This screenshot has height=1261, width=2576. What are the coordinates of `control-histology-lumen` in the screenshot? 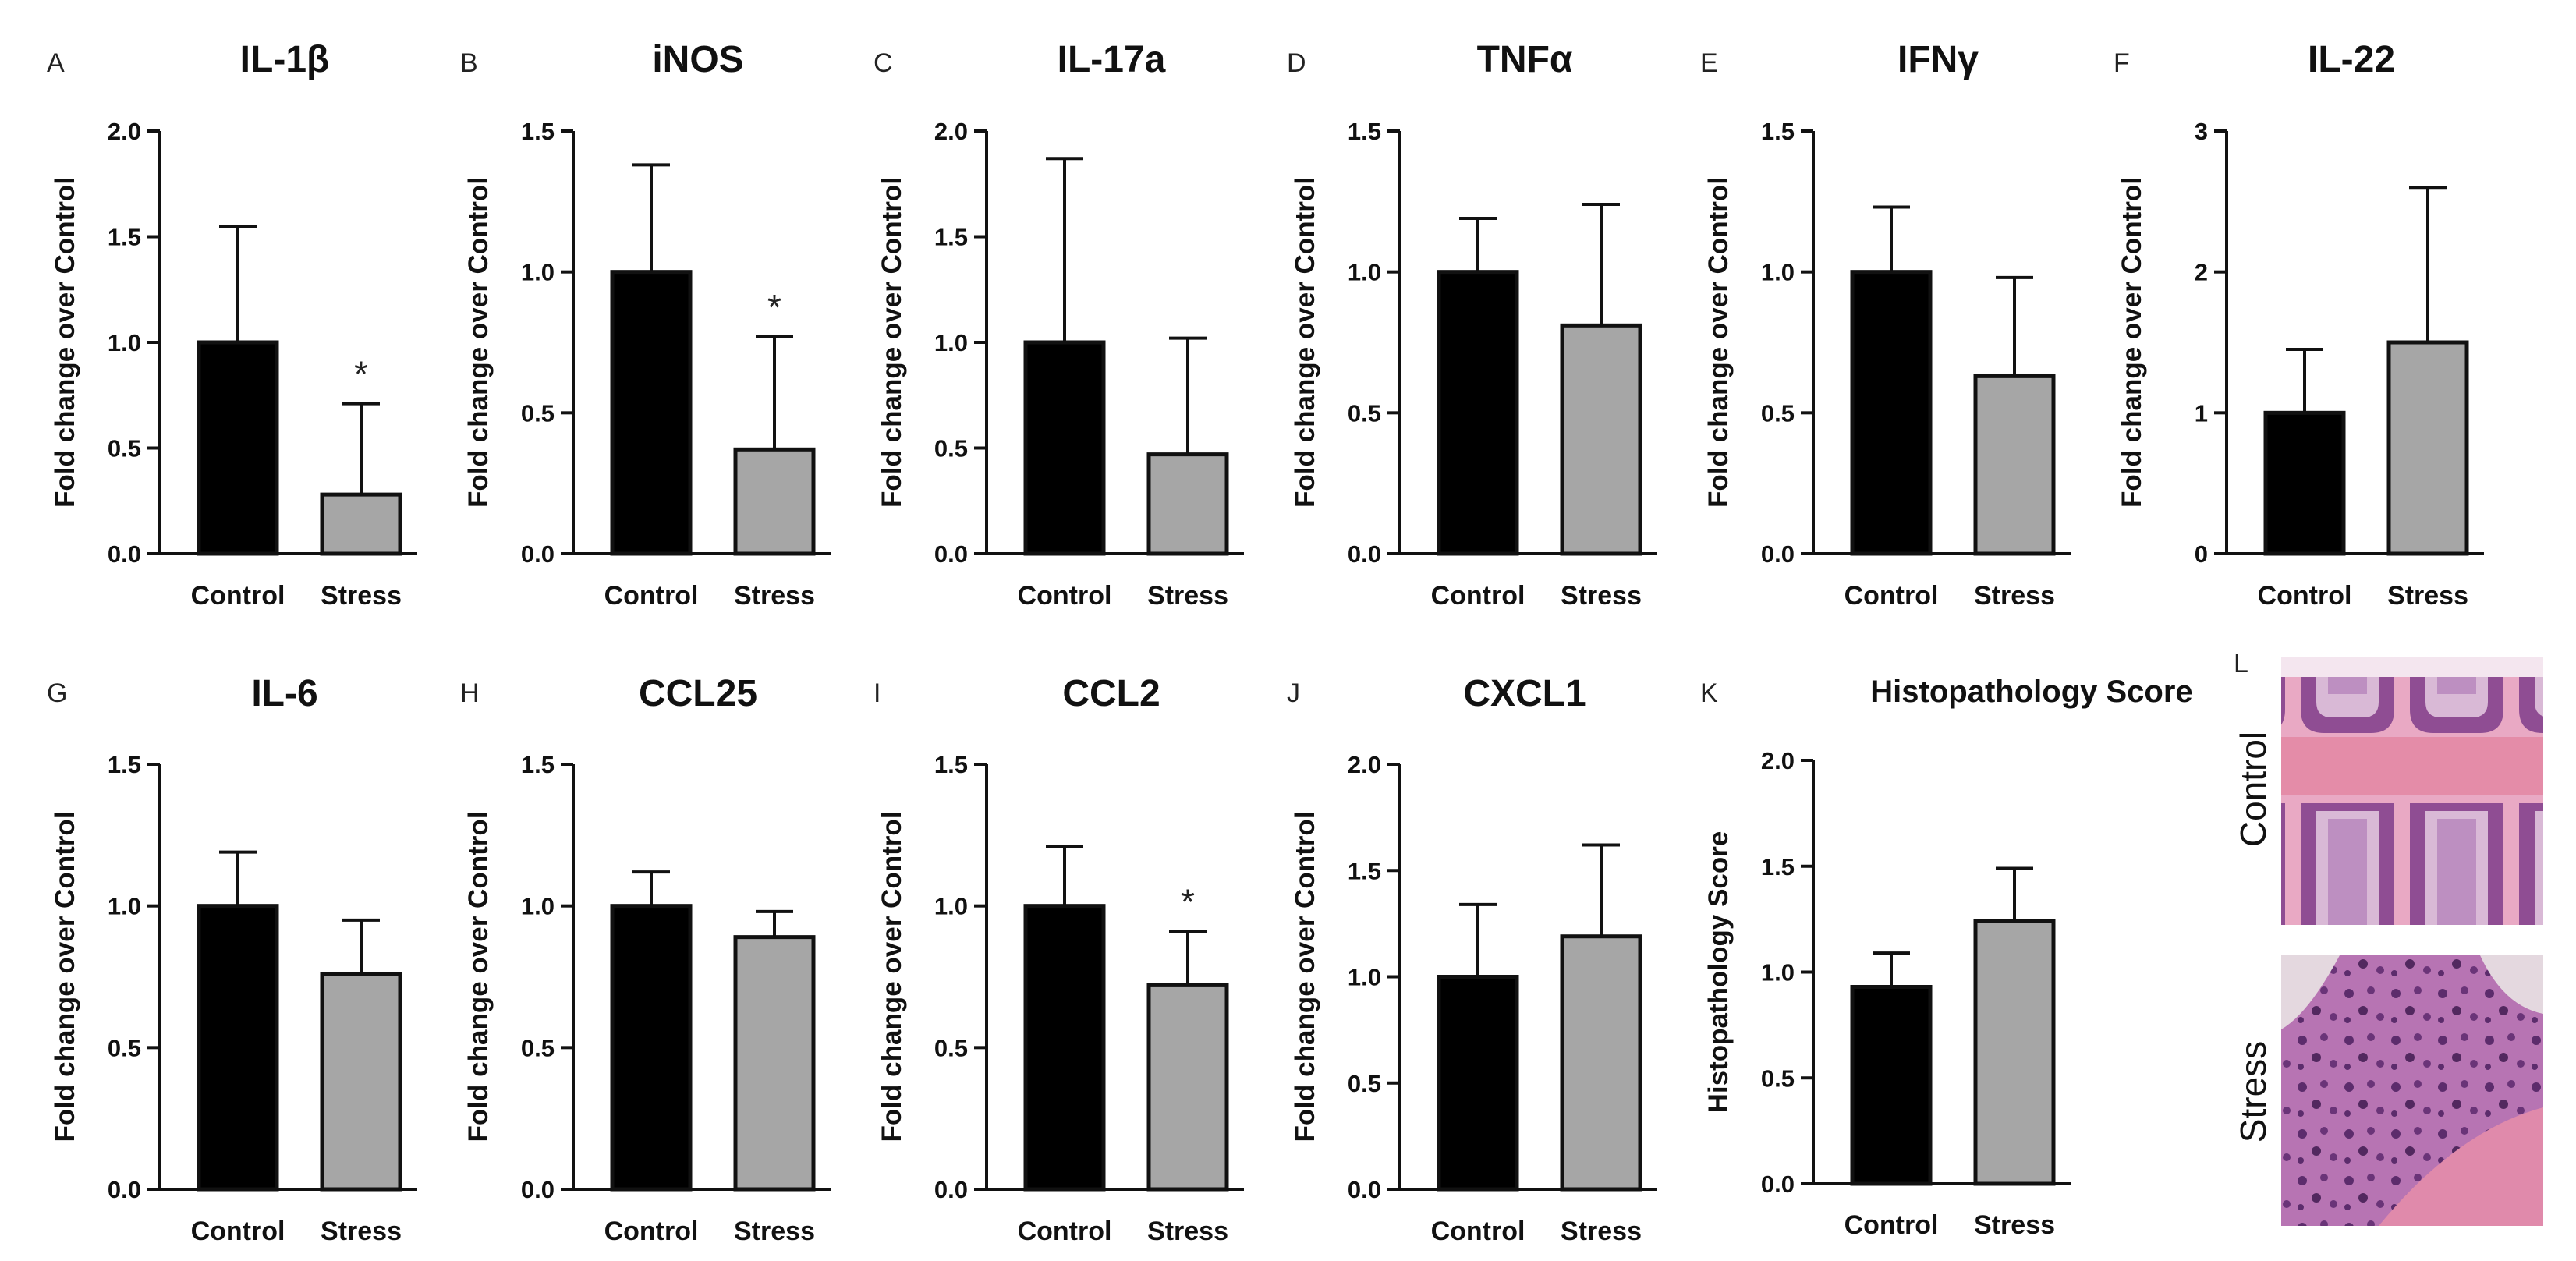 It's located at (2412, 667).